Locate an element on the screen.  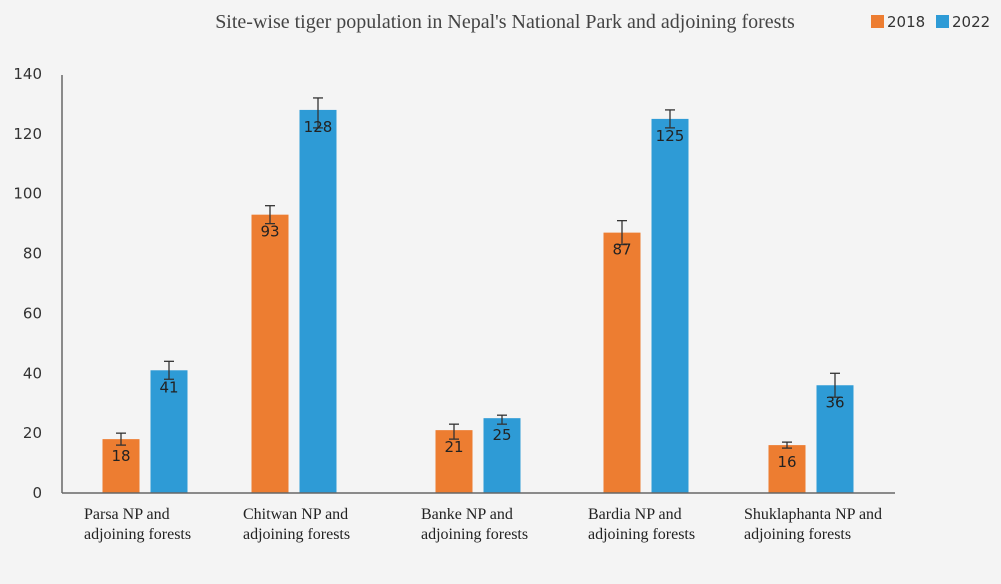
data-label: 36 is located at coordinates (834, 402).